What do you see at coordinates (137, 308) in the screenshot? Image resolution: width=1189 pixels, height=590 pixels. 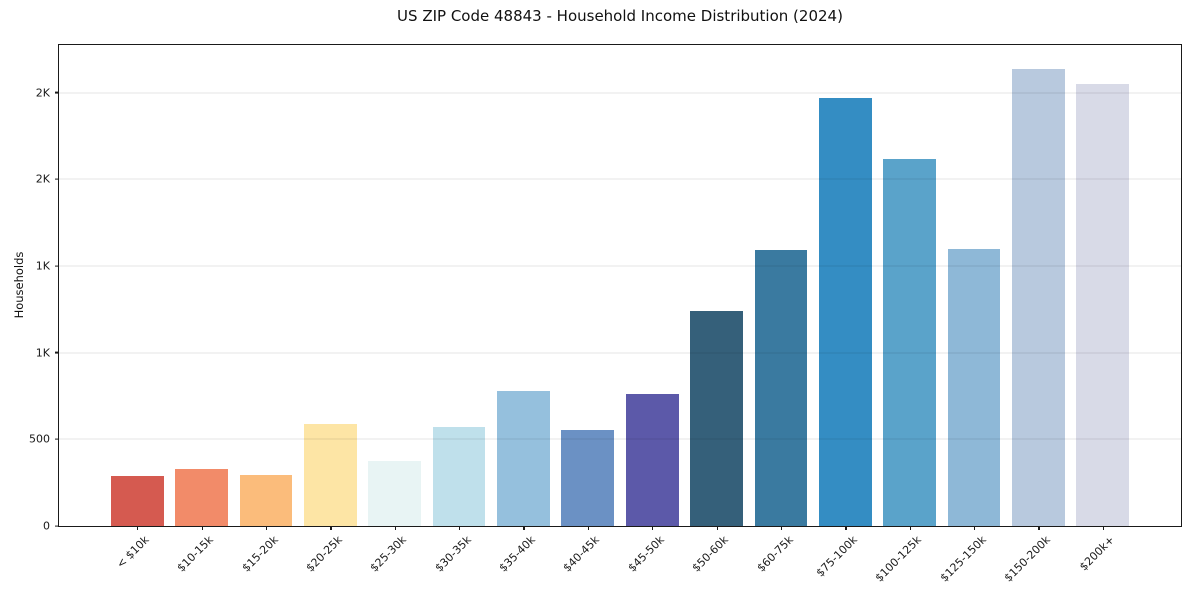 I see `bar-slot: < $10k` at bounding box center [137, 308].